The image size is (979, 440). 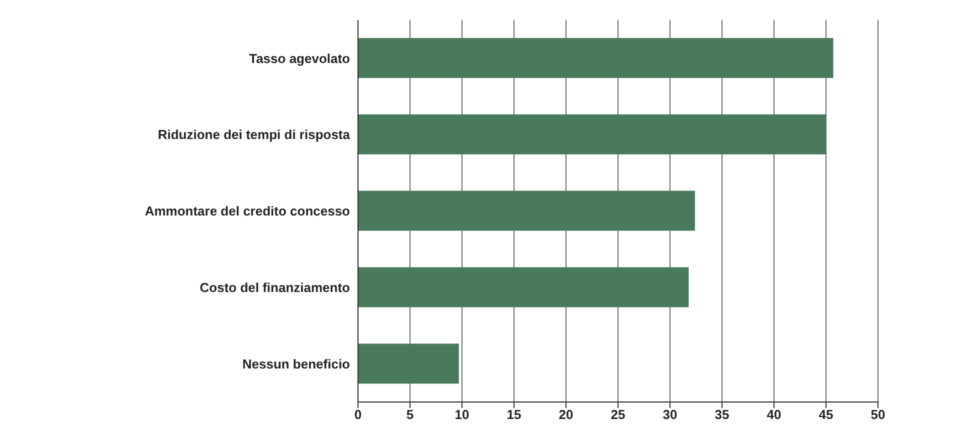 I want to click on x-tick-label: 50, so click(x=878, y=414).